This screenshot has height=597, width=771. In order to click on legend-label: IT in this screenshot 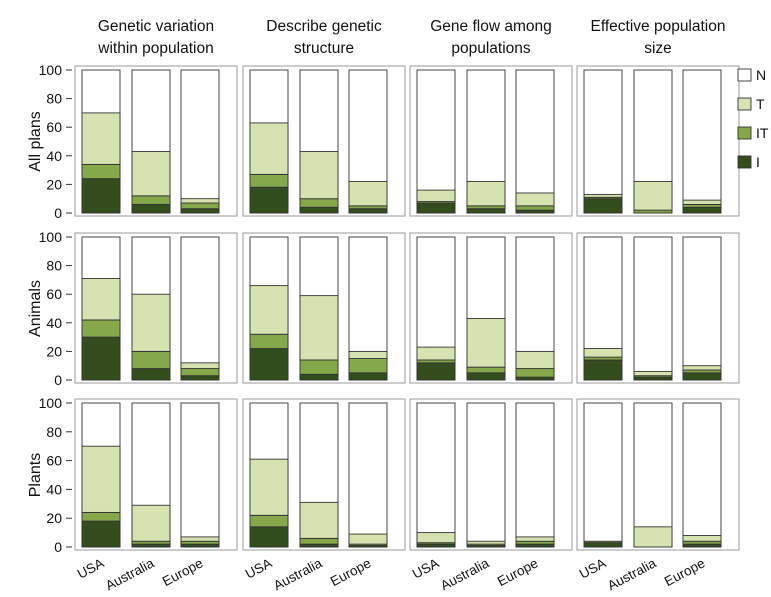, I will do `click(762, 133)`.